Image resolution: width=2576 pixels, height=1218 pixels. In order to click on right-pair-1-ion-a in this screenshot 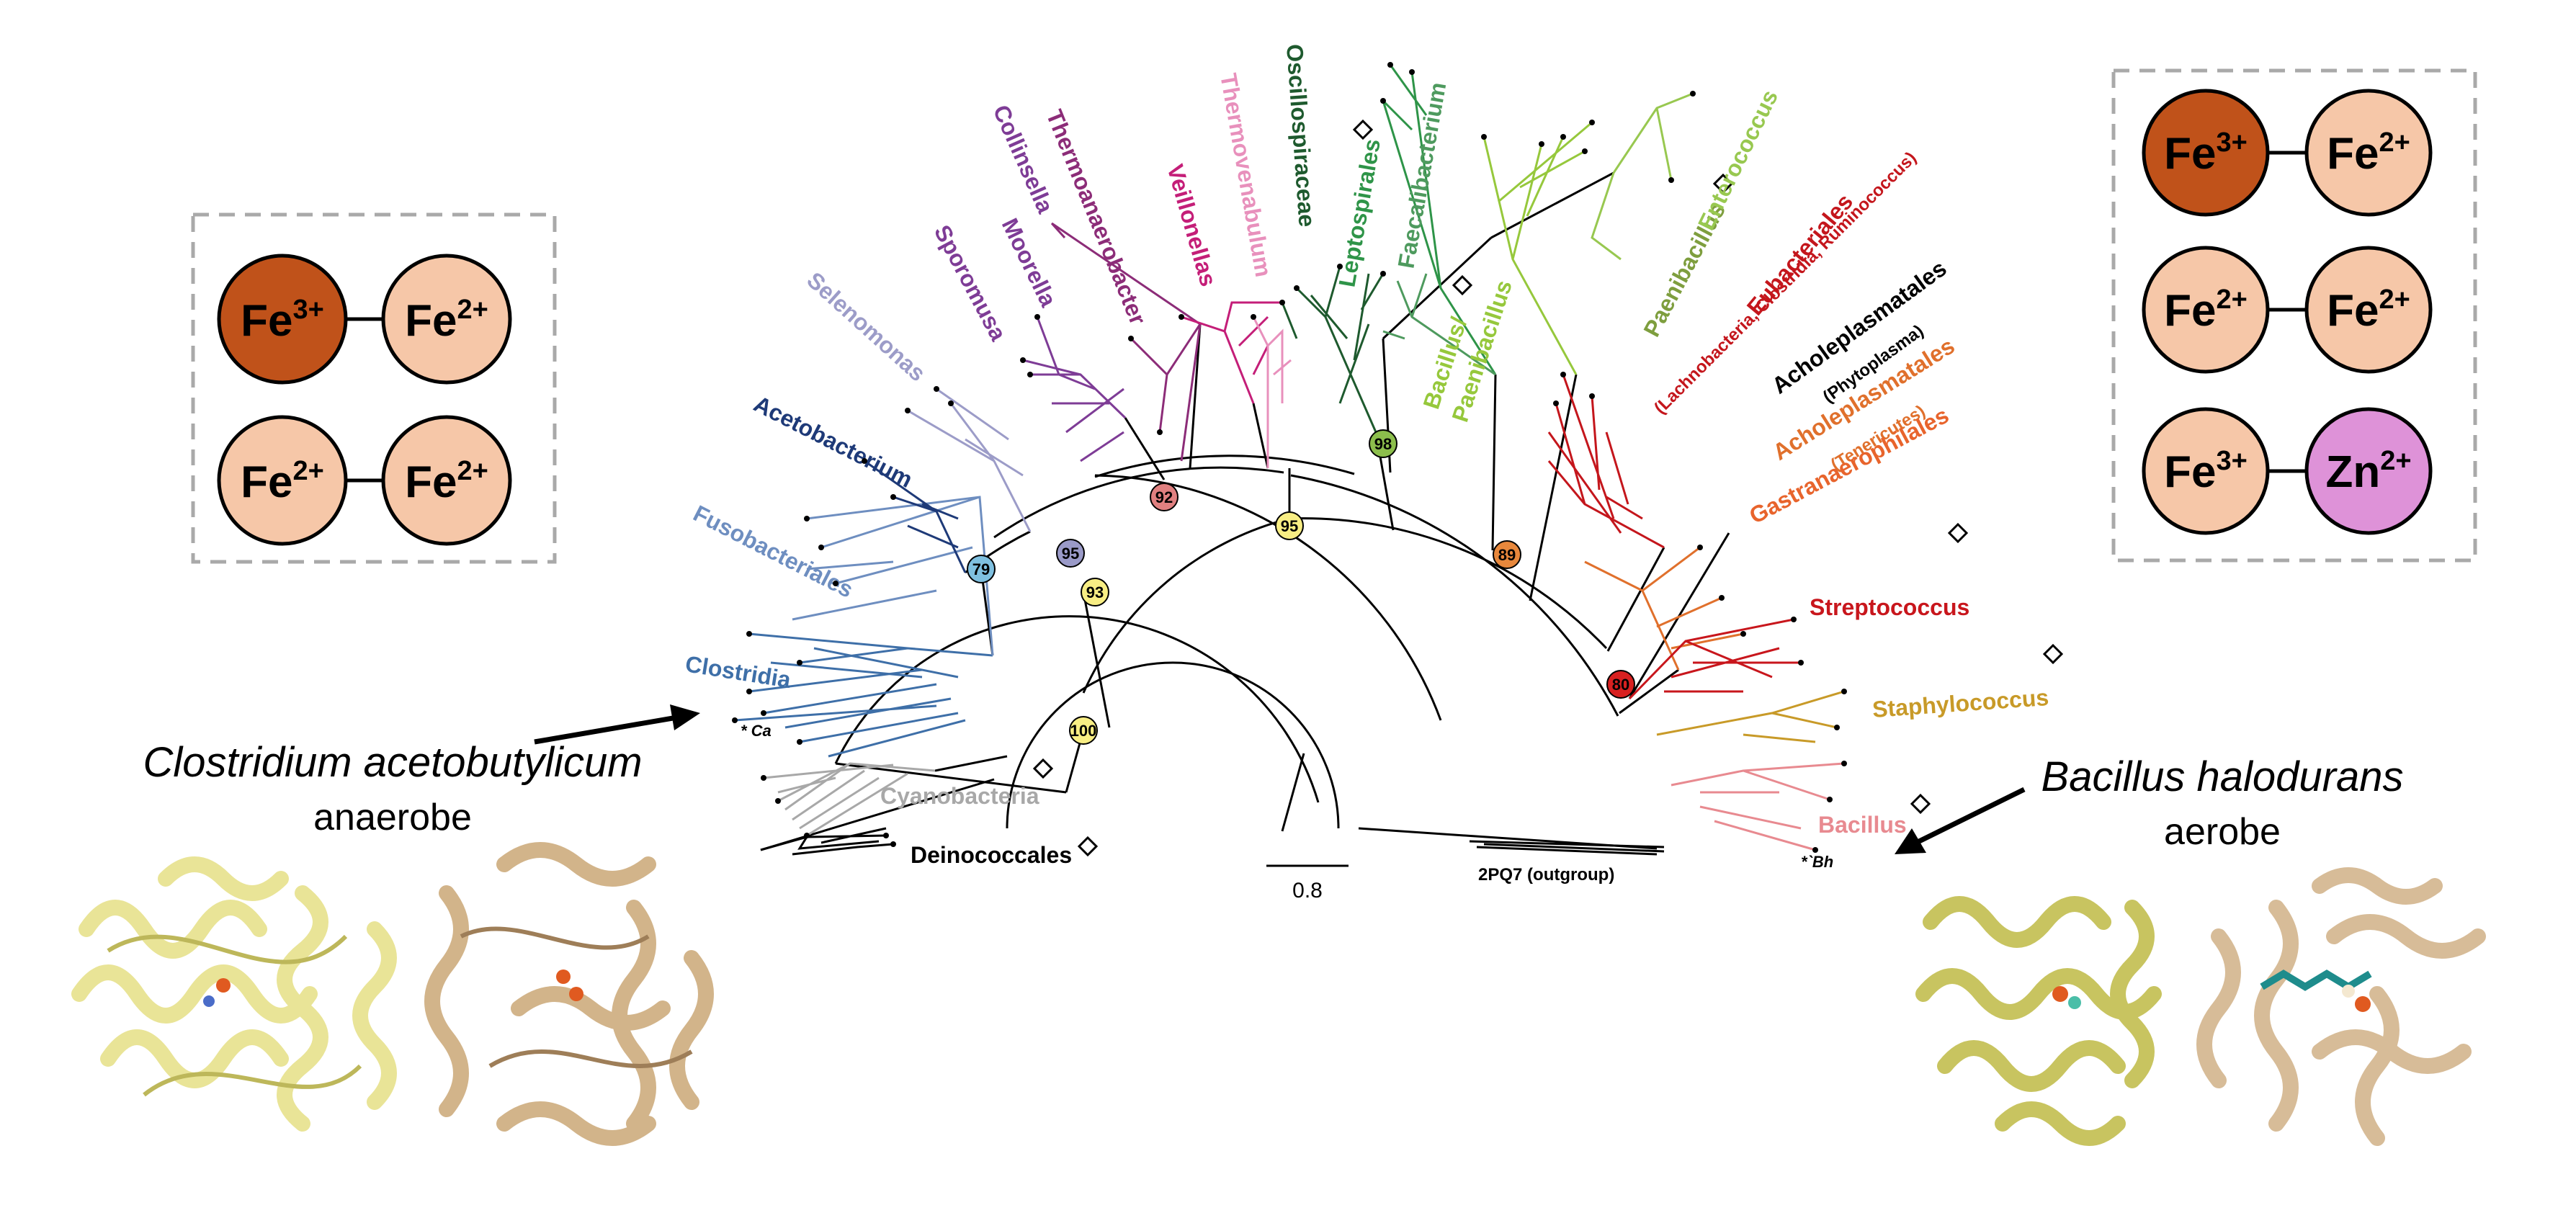, I will do `click(2206, 153)`.